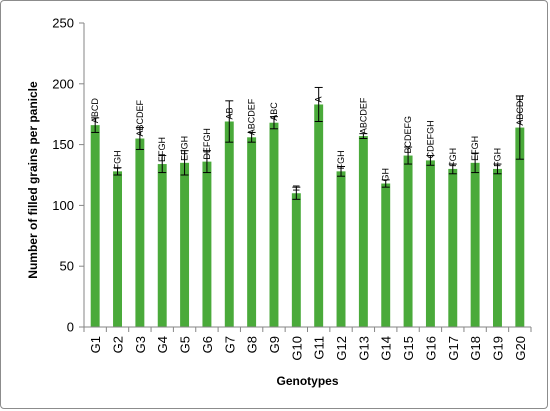  I want to click on significance-label-g8: ABCDEF, so click(252, 116).